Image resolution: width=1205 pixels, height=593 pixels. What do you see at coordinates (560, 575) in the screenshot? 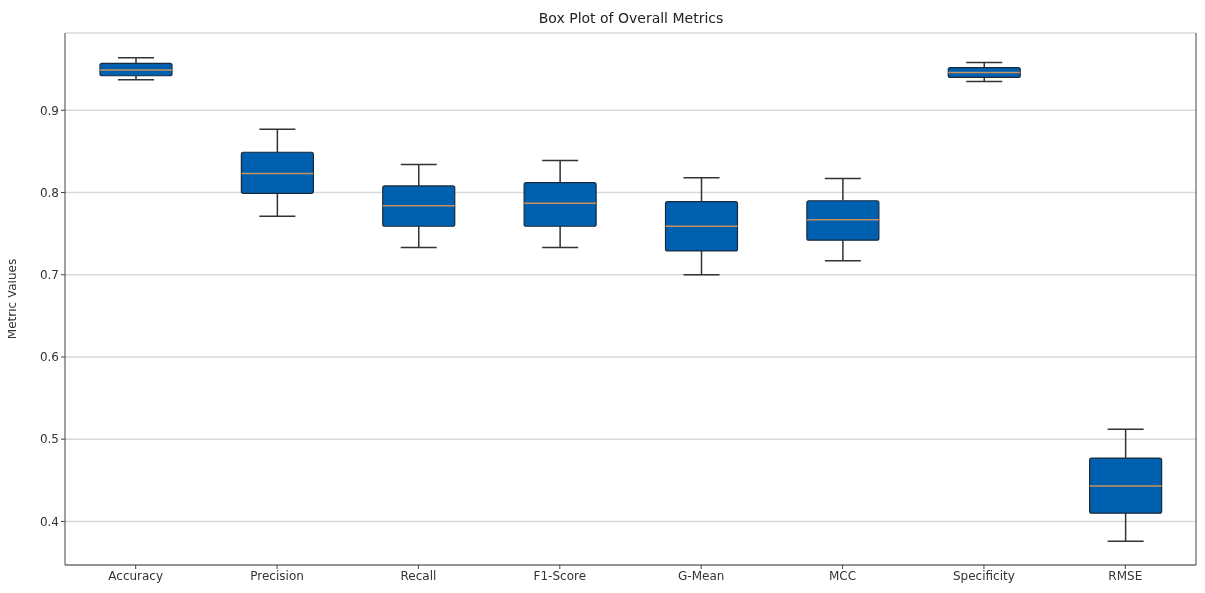
I see `x-tick-label: F1-Score` at bounding box center [560, 575].